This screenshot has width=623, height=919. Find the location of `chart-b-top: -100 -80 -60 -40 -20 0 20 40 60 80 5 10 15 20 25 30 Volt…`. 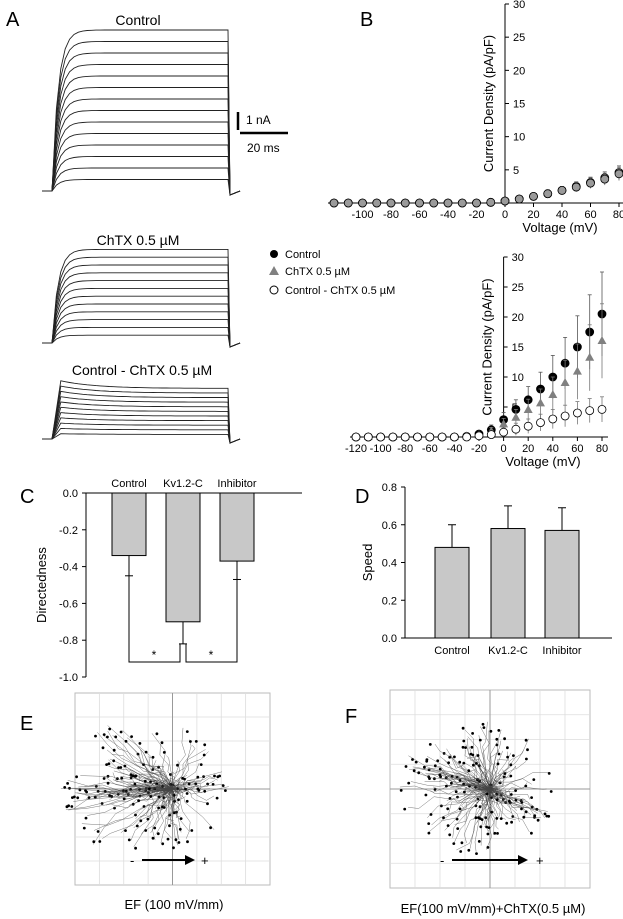

chart-b-top: -100 -80 -60 -40 -20 0 20 40 60 80 5 10 15 20 25 30 Volt… is located at coordinates (475, 117).